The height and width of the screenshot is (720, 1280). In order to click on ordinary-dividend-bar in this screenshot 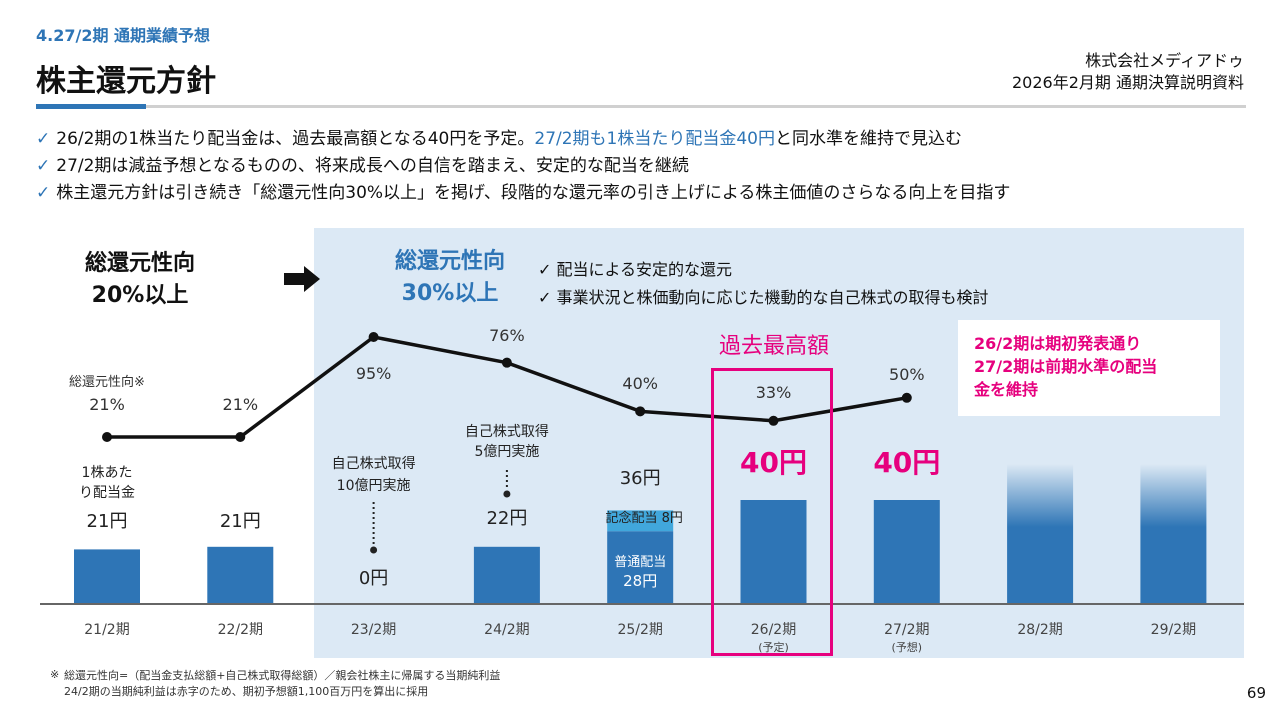, I will do `click(640, 567)`.